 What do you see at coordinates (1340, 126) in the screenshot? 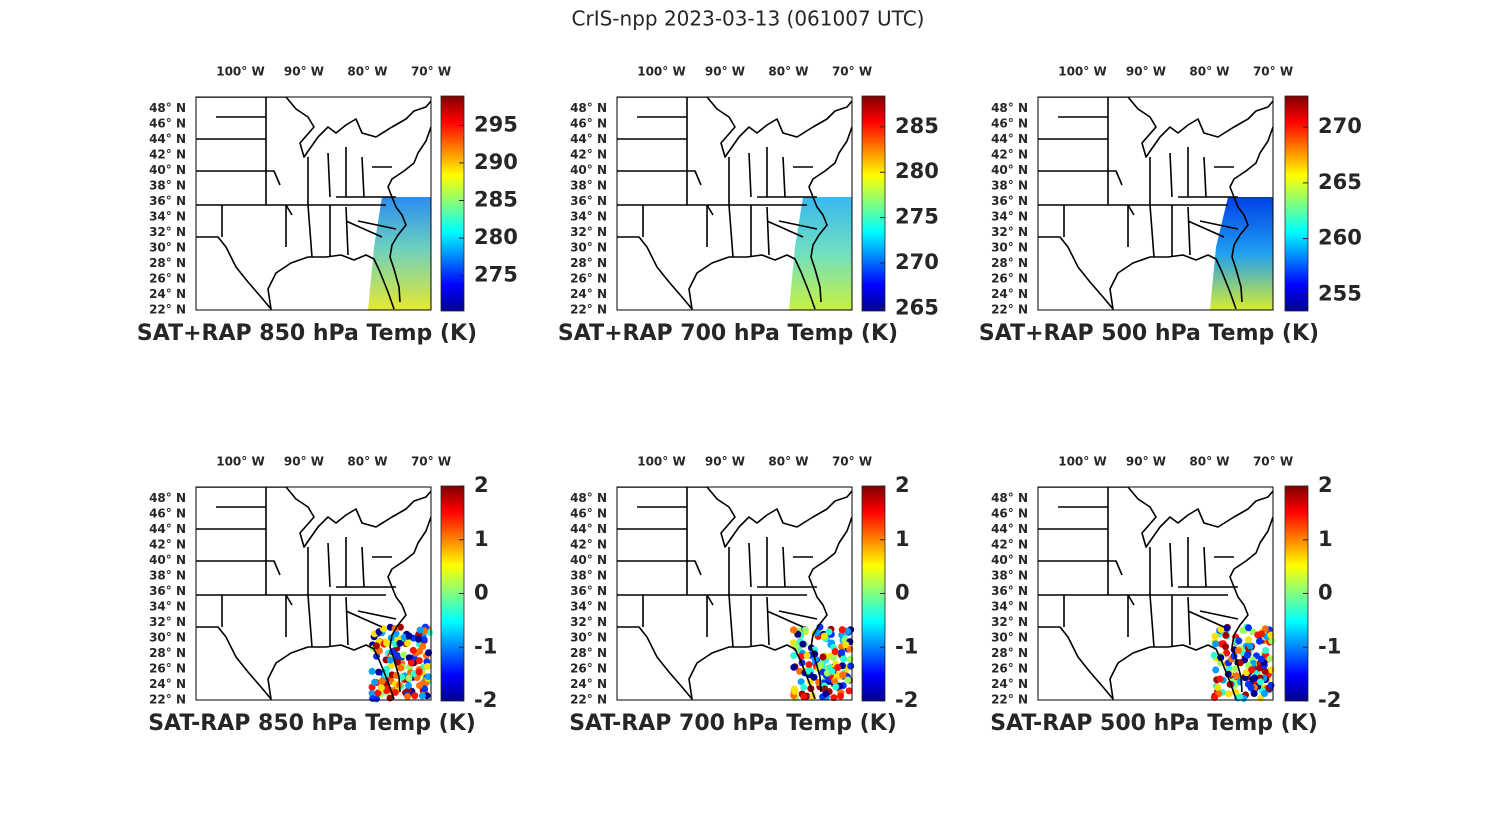
I see `colorbar-tick-label: 270` at bounding box center [1340, 126].